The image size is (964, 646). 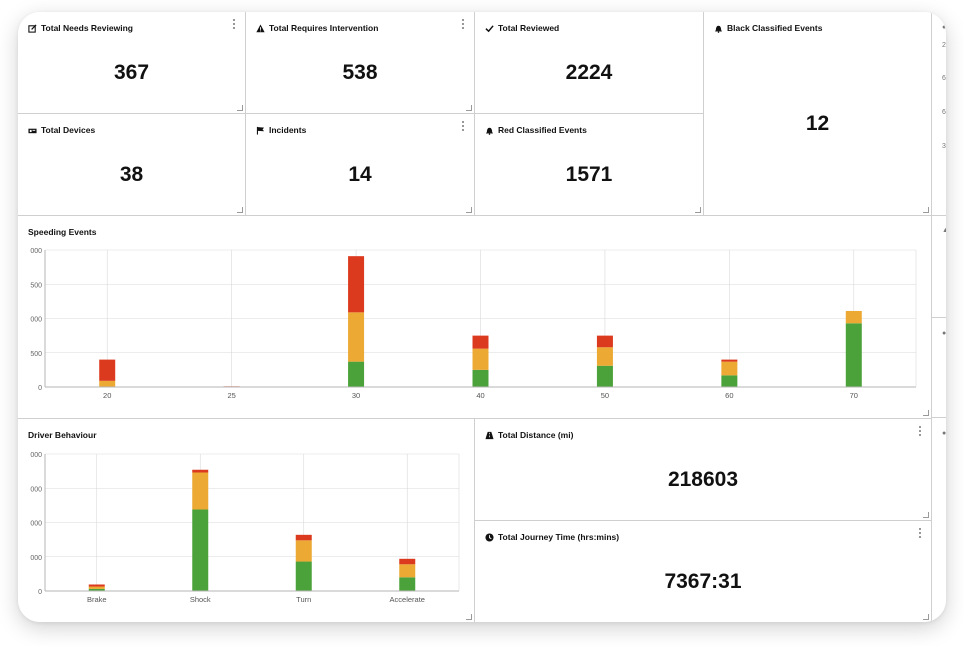 What do you see at coordinates (944, 230) in the screenshot?
I see `partial-icon: ▲` at bounding box center [944, 230].